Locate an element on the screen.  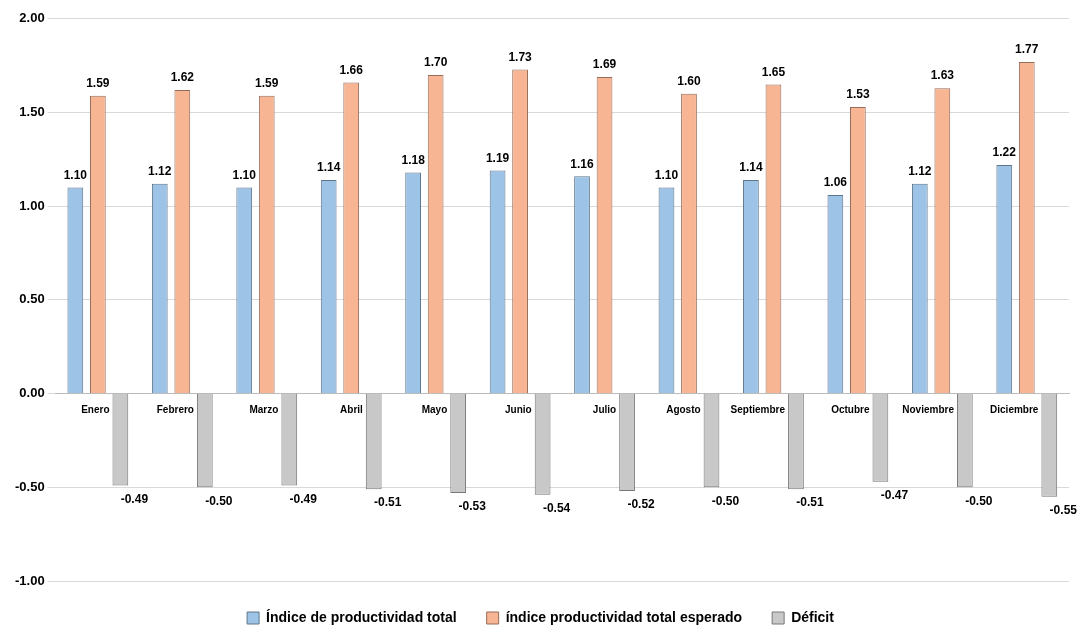
x-tick-label: Febrero is located at coordinates (175, 410).